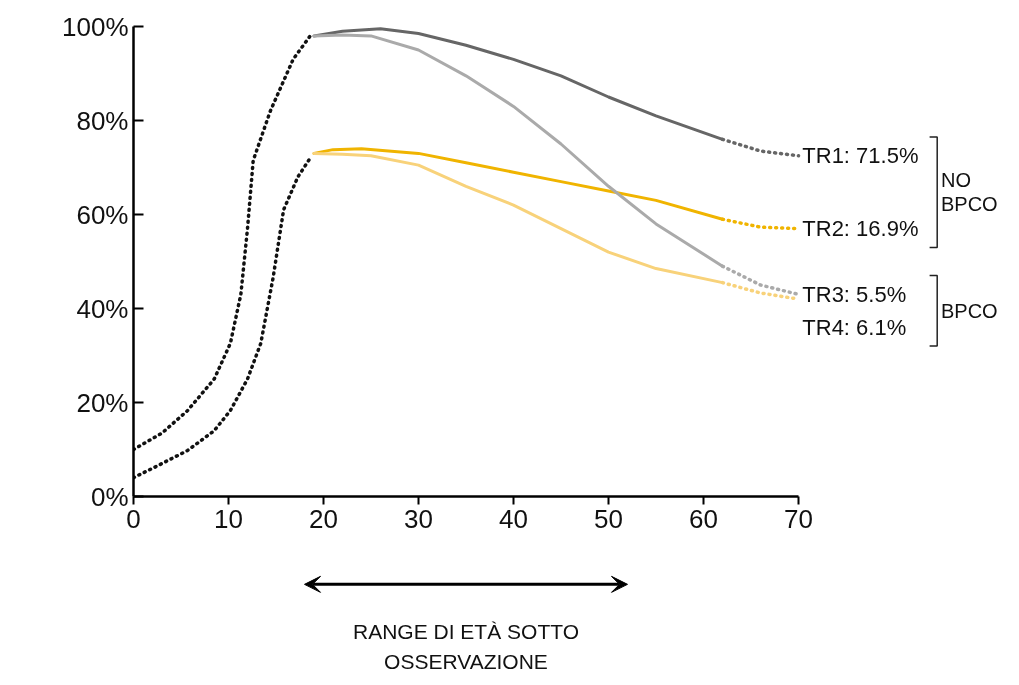 The width and height of the screenshot is (1019, 685). Describe the element at coordinates (102, 308) in the screenshot. I see `y-tick-label: 40%` at that location.